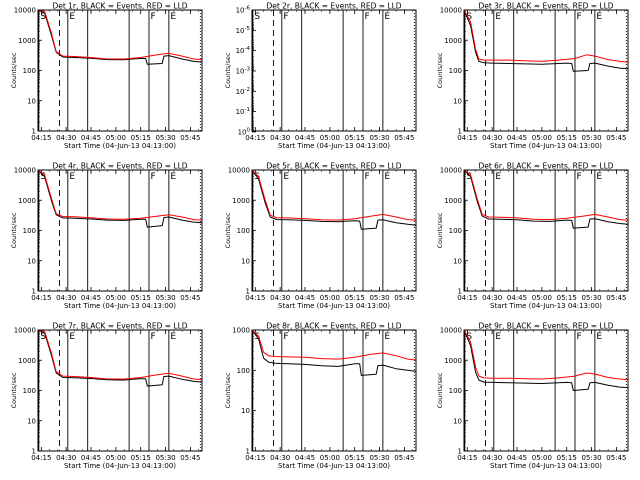 This screenshot has width=640, height=480. Describe the element at coordinates (243, 50) in the screenshot. I see `y-tick-label: 10⁻⁴` at that location.